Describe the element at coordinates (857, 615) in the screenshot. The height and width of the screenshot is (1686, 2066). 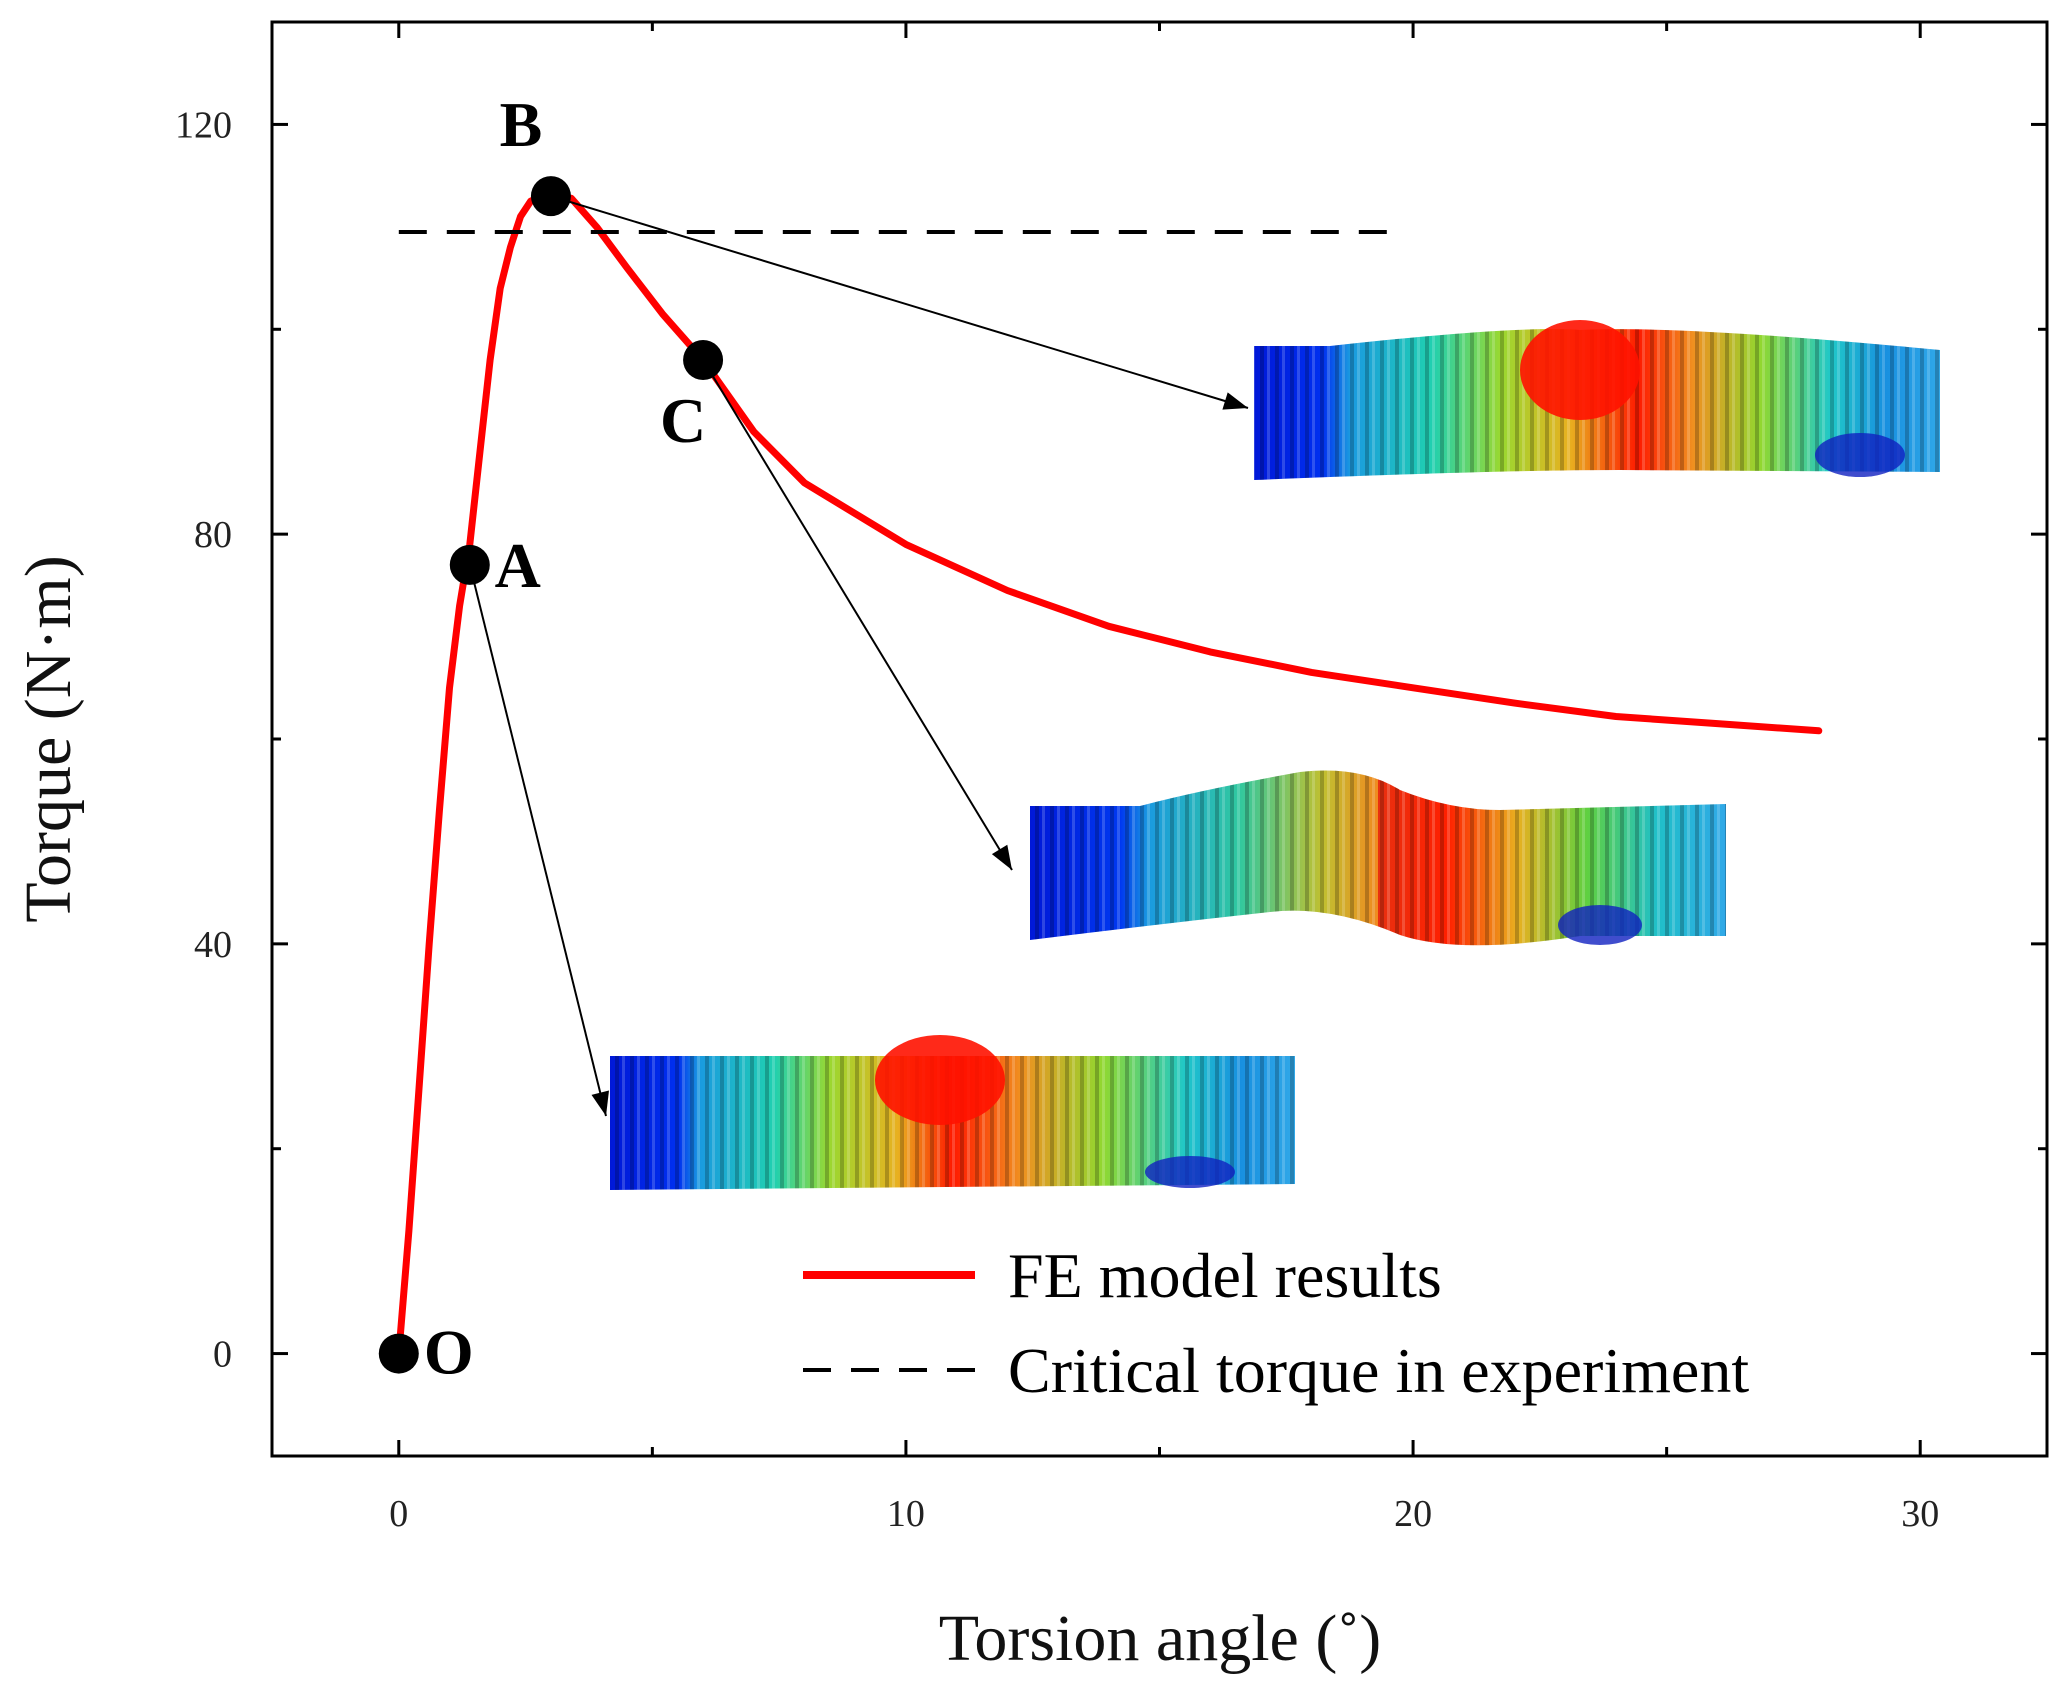
I see `callout-arrow-c` at that location.